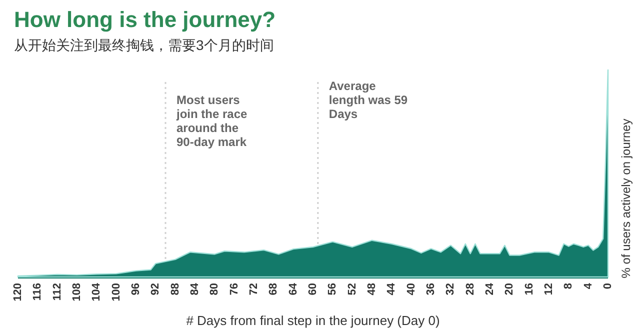  Describe the element at coordinates (372, 289) in the screenshot. I see `x-tick-label: 48` at that location.